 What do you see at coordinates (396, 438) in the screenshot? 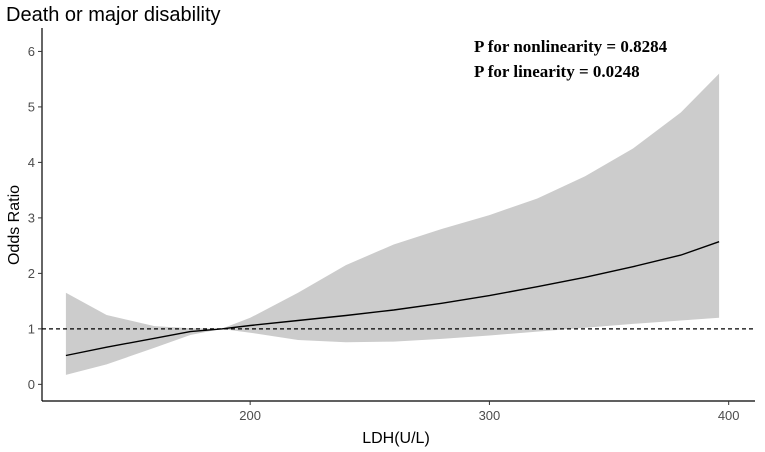
I see `x-axis-title: LDH(U/L)` at bounding box center [396, 438].